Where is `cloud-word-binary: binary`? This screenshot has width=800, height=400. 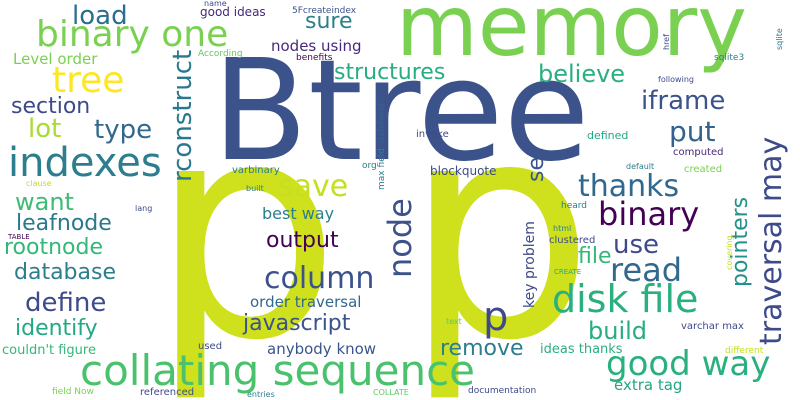 cloud-word-binary: binary is located at coordinates (649, 214).